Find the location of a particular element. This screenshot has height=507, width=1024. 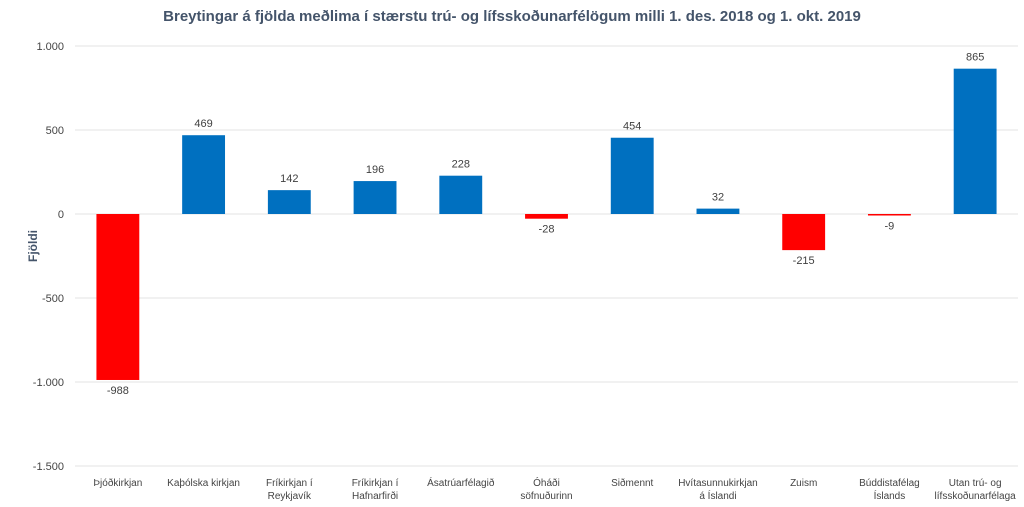

x-tick-label-line: Kaþólska kirkjan is located at coordinates (203, 483).